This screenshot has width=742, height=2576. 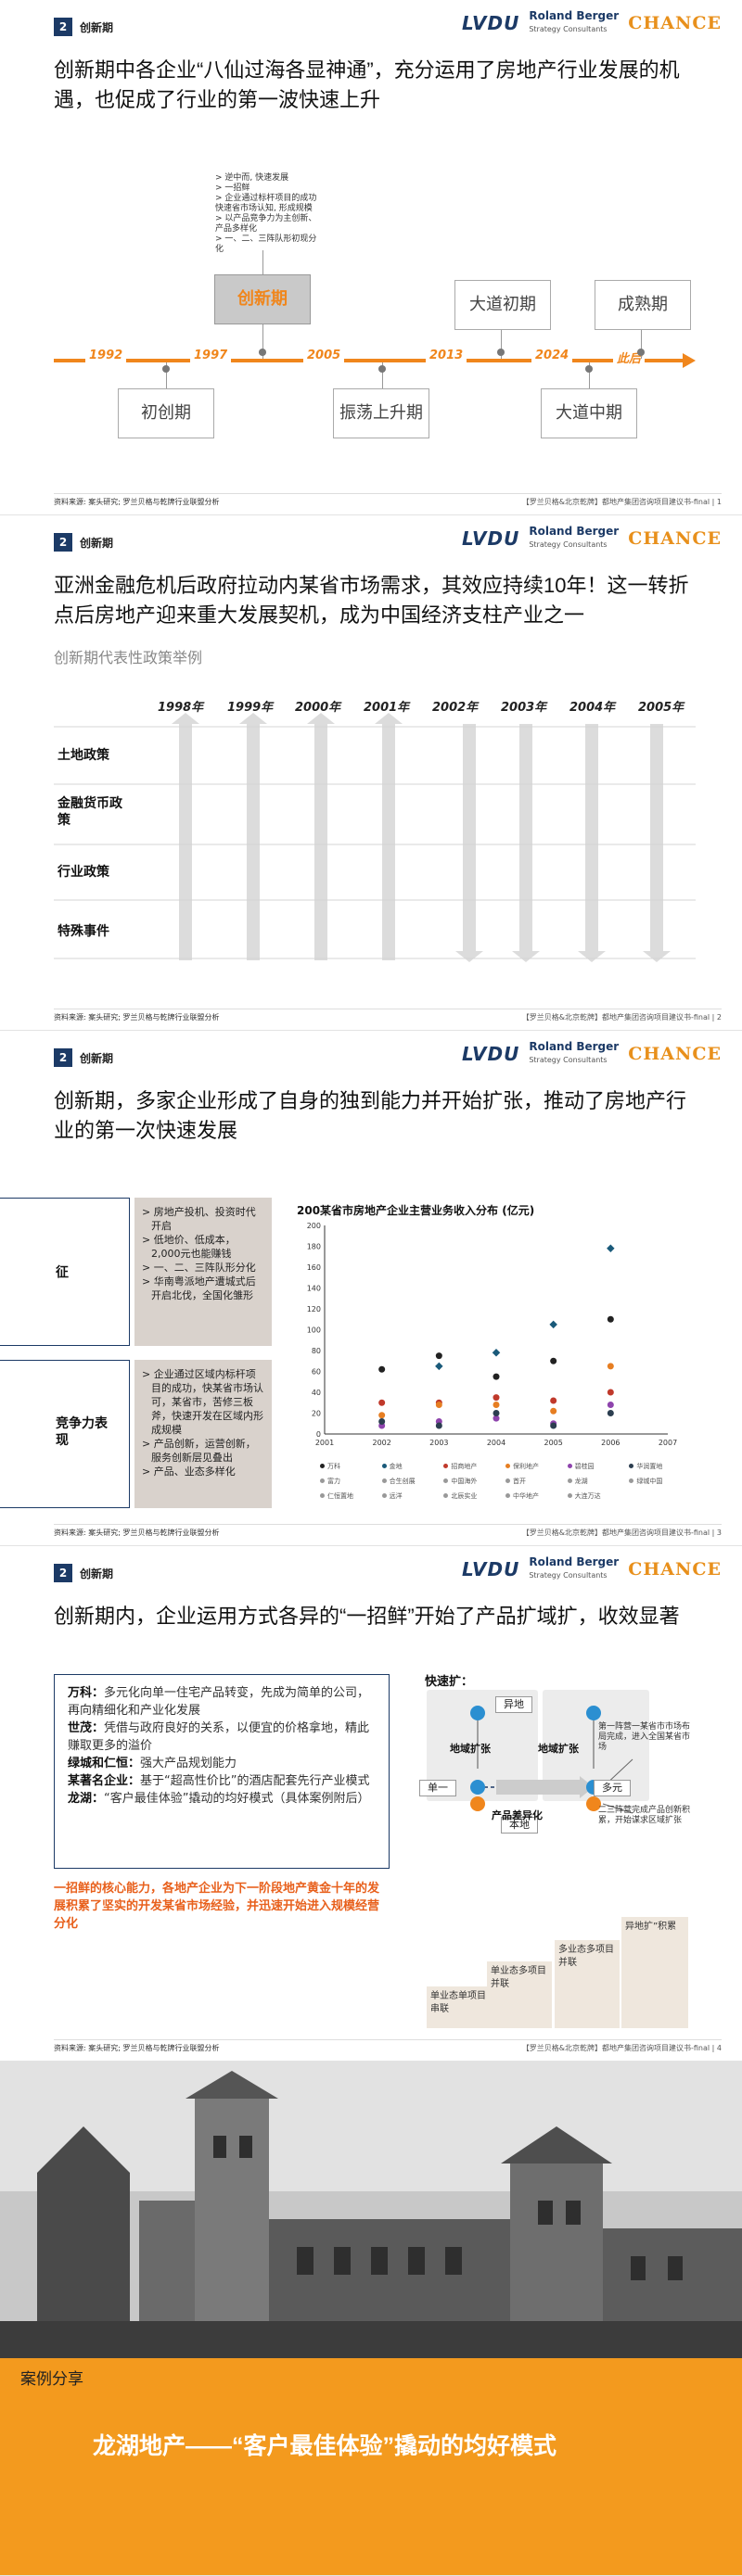 I want to click on legend-item: 中国海外, so click(x=474, y=1481).